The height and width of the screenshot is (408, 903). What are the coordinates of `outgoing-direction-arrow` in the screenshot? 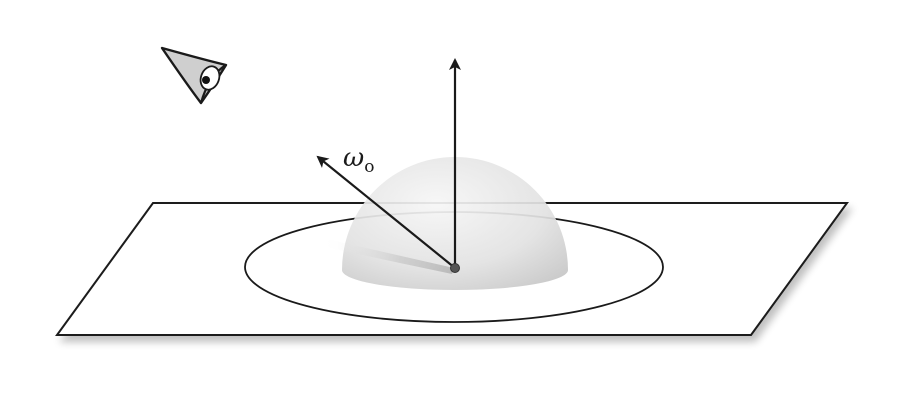 It's located at (386, 212).